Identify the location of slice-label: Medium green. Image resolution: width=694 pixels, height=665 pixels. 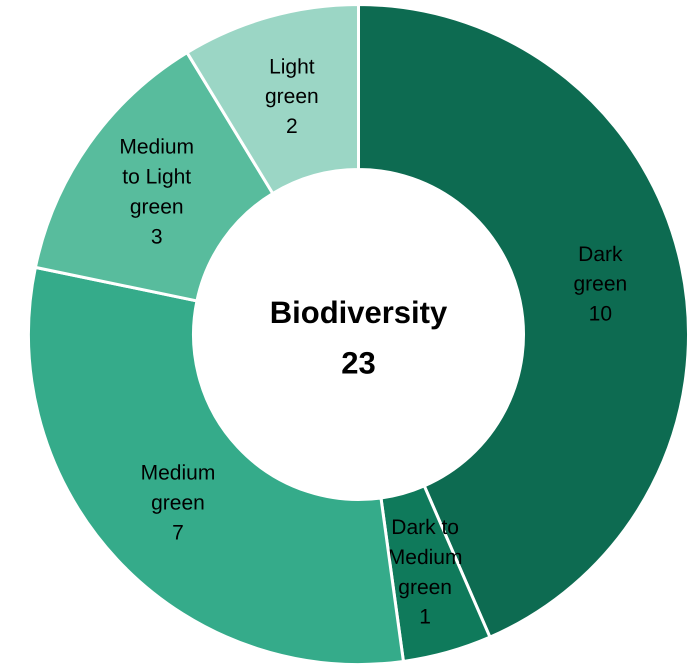
(178, 488).